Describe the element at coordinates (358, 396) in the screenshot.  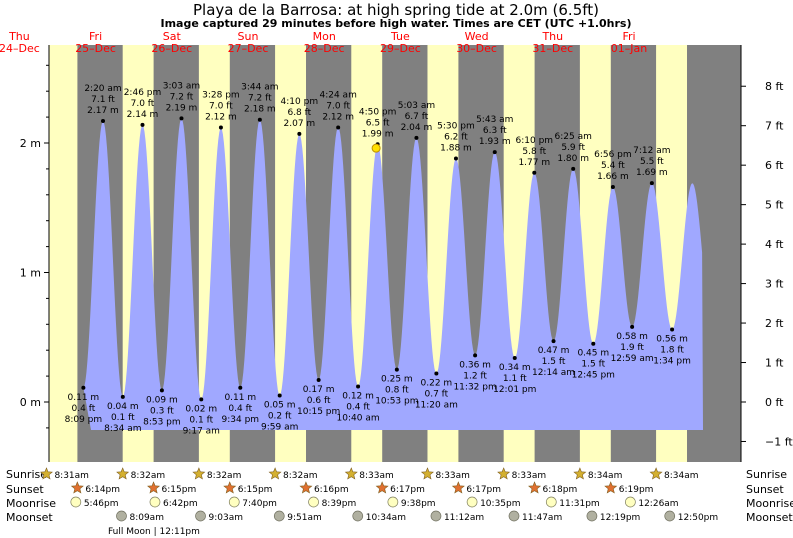
I see `low-tide-metres: 0.12 m` at that location.